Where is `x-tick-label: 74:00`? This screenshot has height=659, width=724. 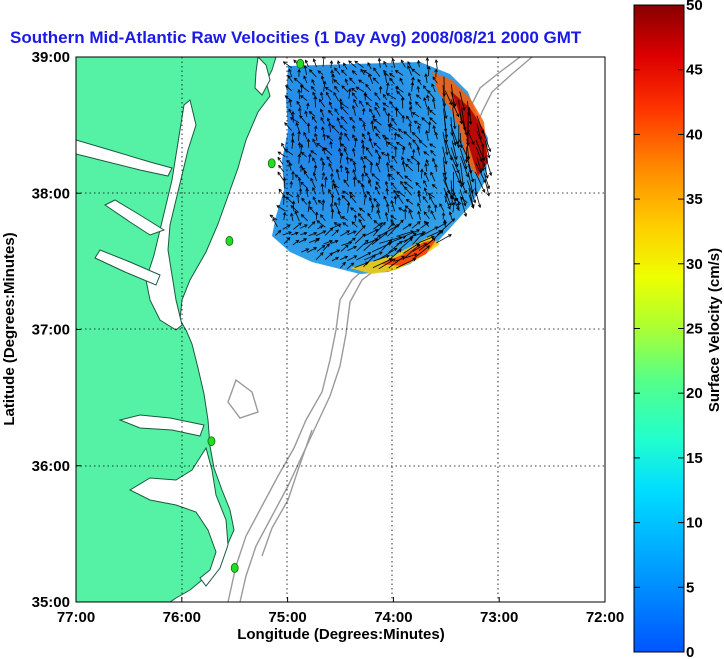 x-tick-label: 74:00 is located at coordinates (393, 617).